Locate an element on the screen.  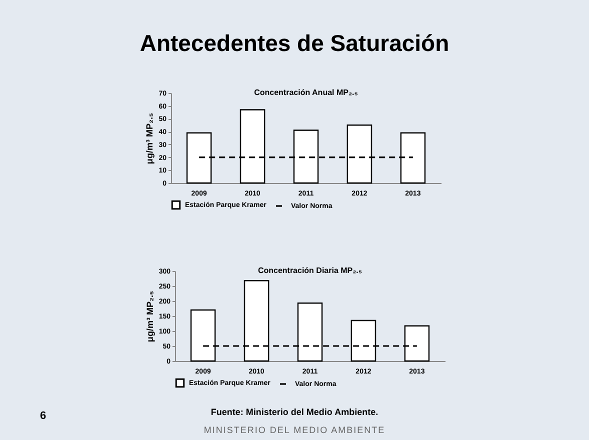
text: Antecedentes de Saturación is located at coordinates (294, 43).